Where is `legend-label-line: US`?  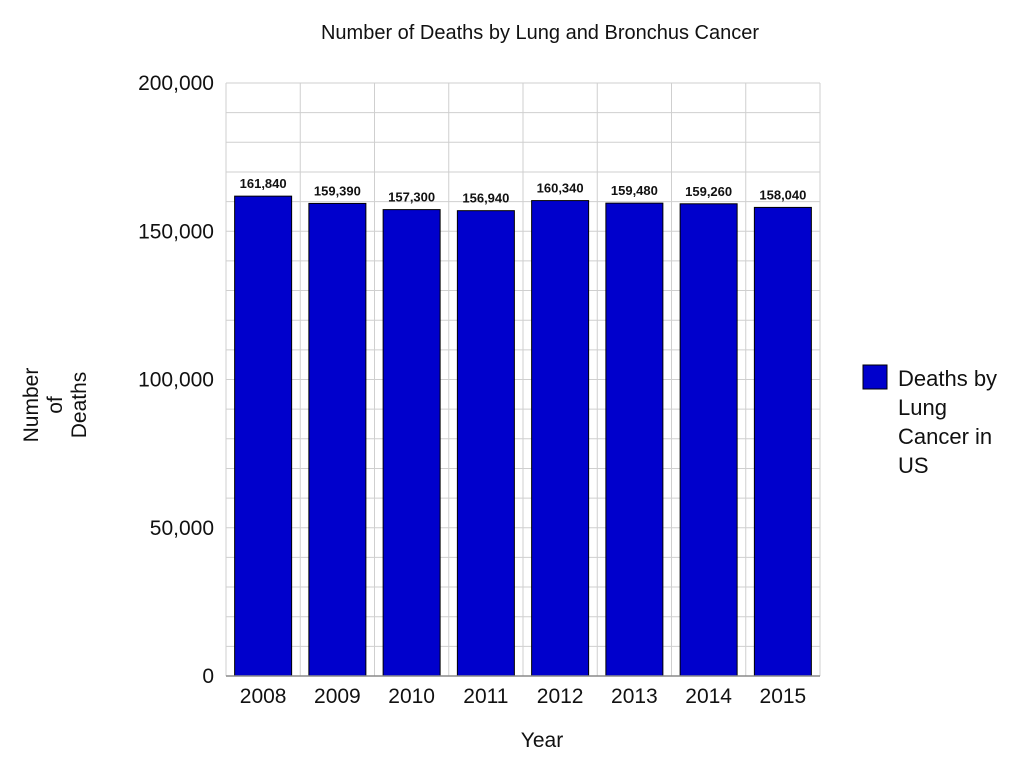
legend-label-line: US is located at coordinates (913, 465).